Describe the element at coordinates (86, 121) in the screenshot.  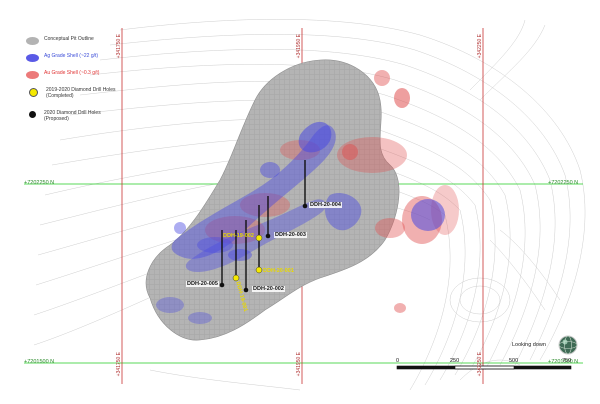
I see `legend-proposed: 2020 Diamond Drill Holes (Proposed)` at that location.